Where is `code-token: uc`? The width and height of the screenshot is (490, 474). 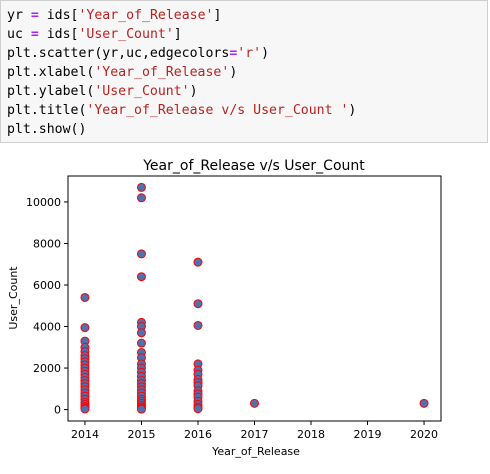 code-token: uc is located at coordinates (19, 34).